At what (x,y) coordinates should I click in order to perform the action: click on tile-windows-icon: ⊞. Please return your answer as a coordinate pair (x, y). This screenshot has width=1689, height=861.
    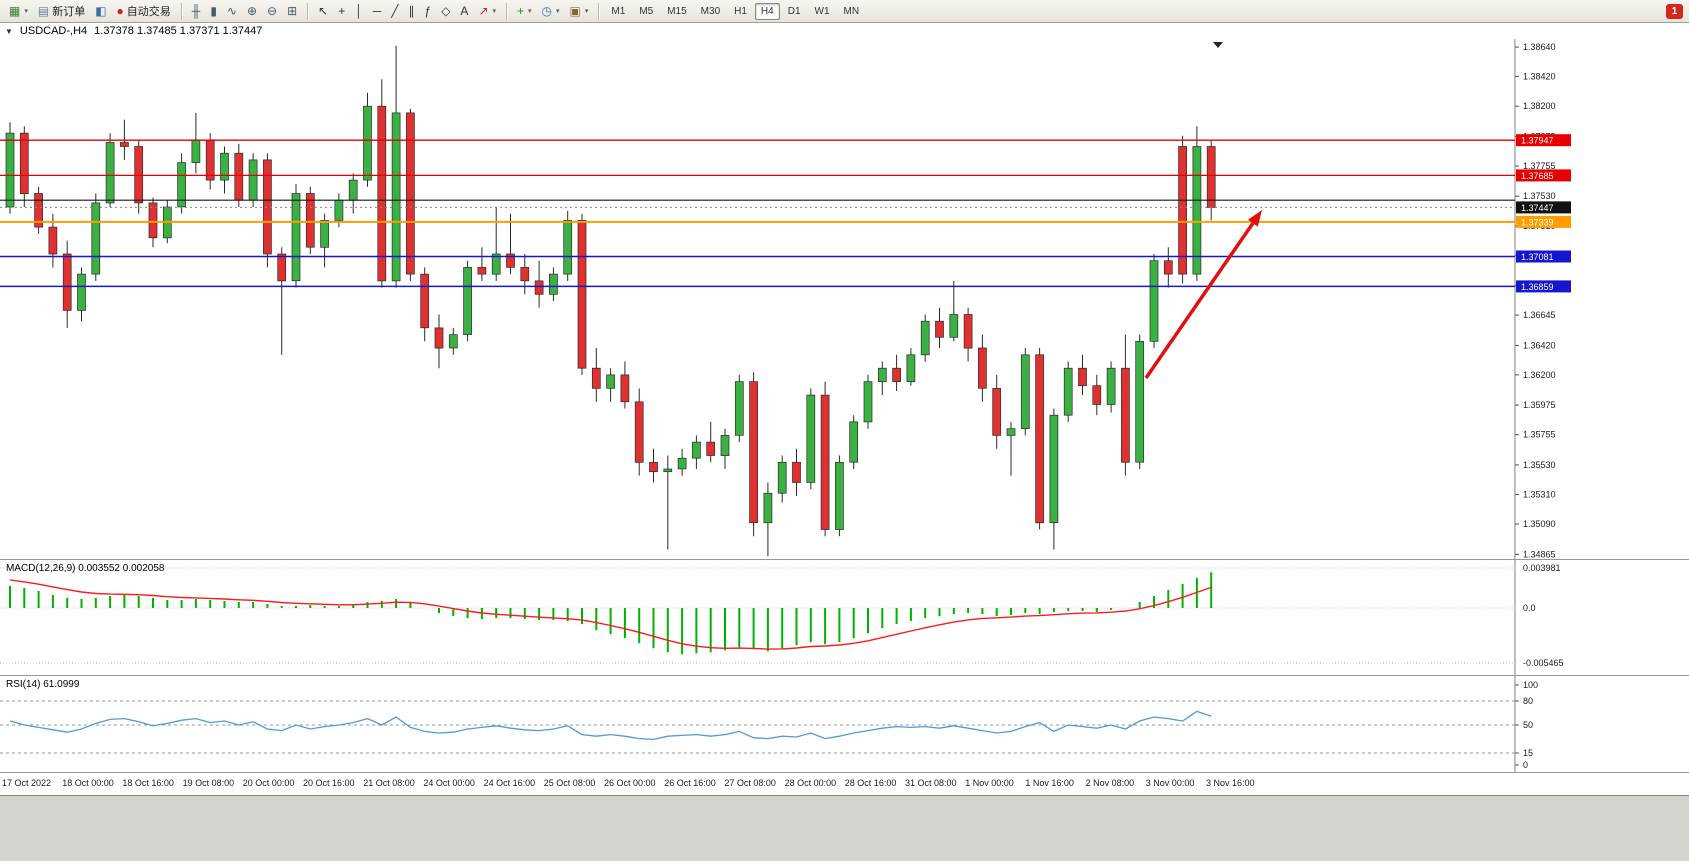
    Looking at the image, I should click on (292, 11).